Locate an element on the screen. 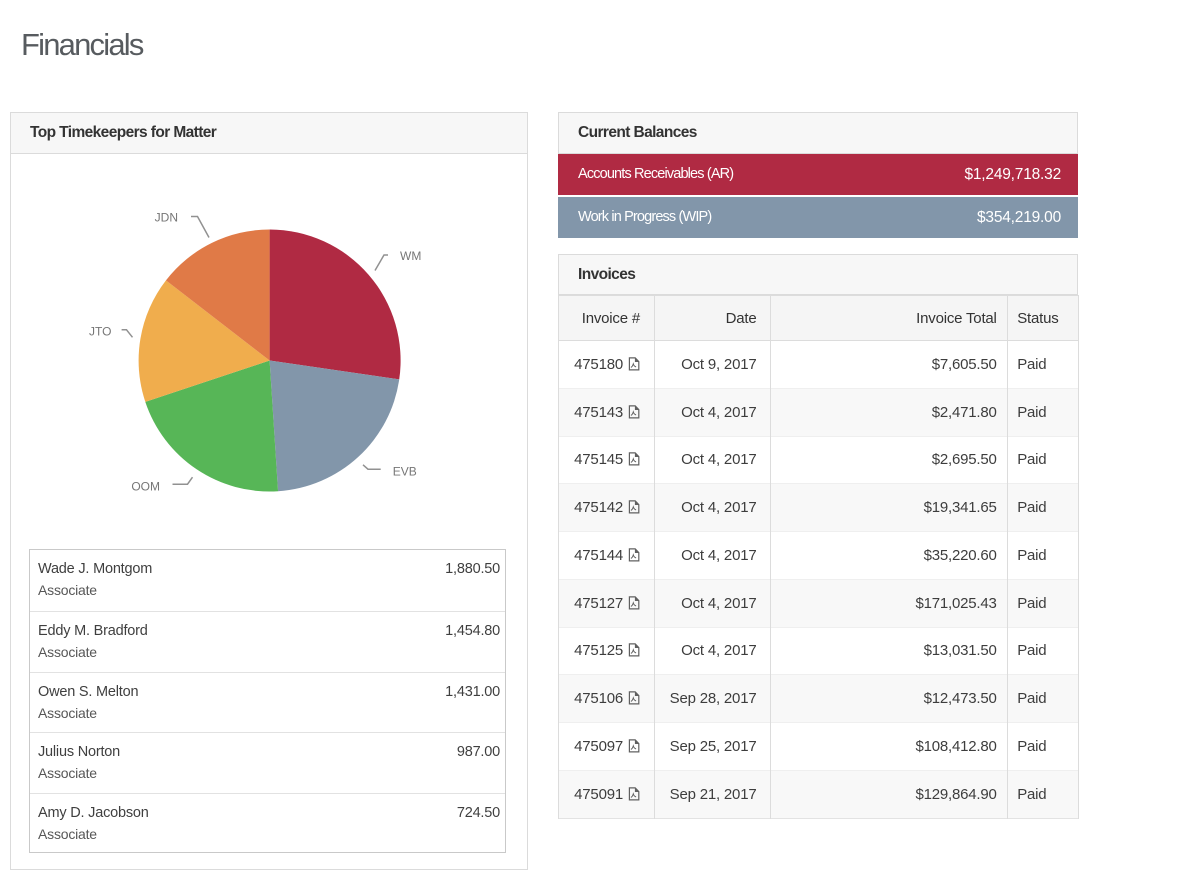 This screenshot has height=889, width=1200. svg-text: EVB is located at coordinates (405, 471).